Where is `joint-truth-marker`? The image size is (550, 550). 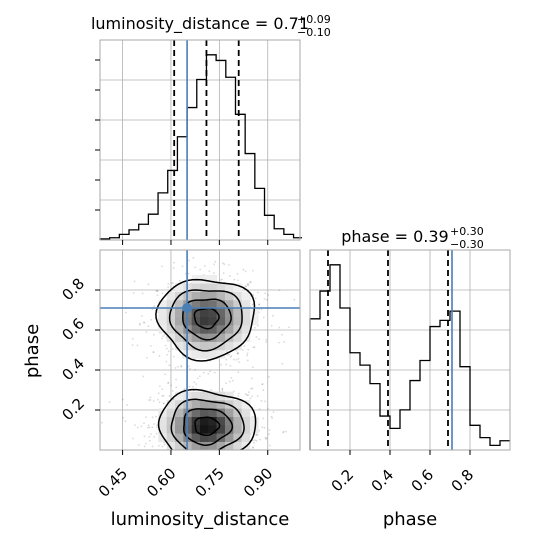 joint-truth-marker is located at coordinates (187, 308).